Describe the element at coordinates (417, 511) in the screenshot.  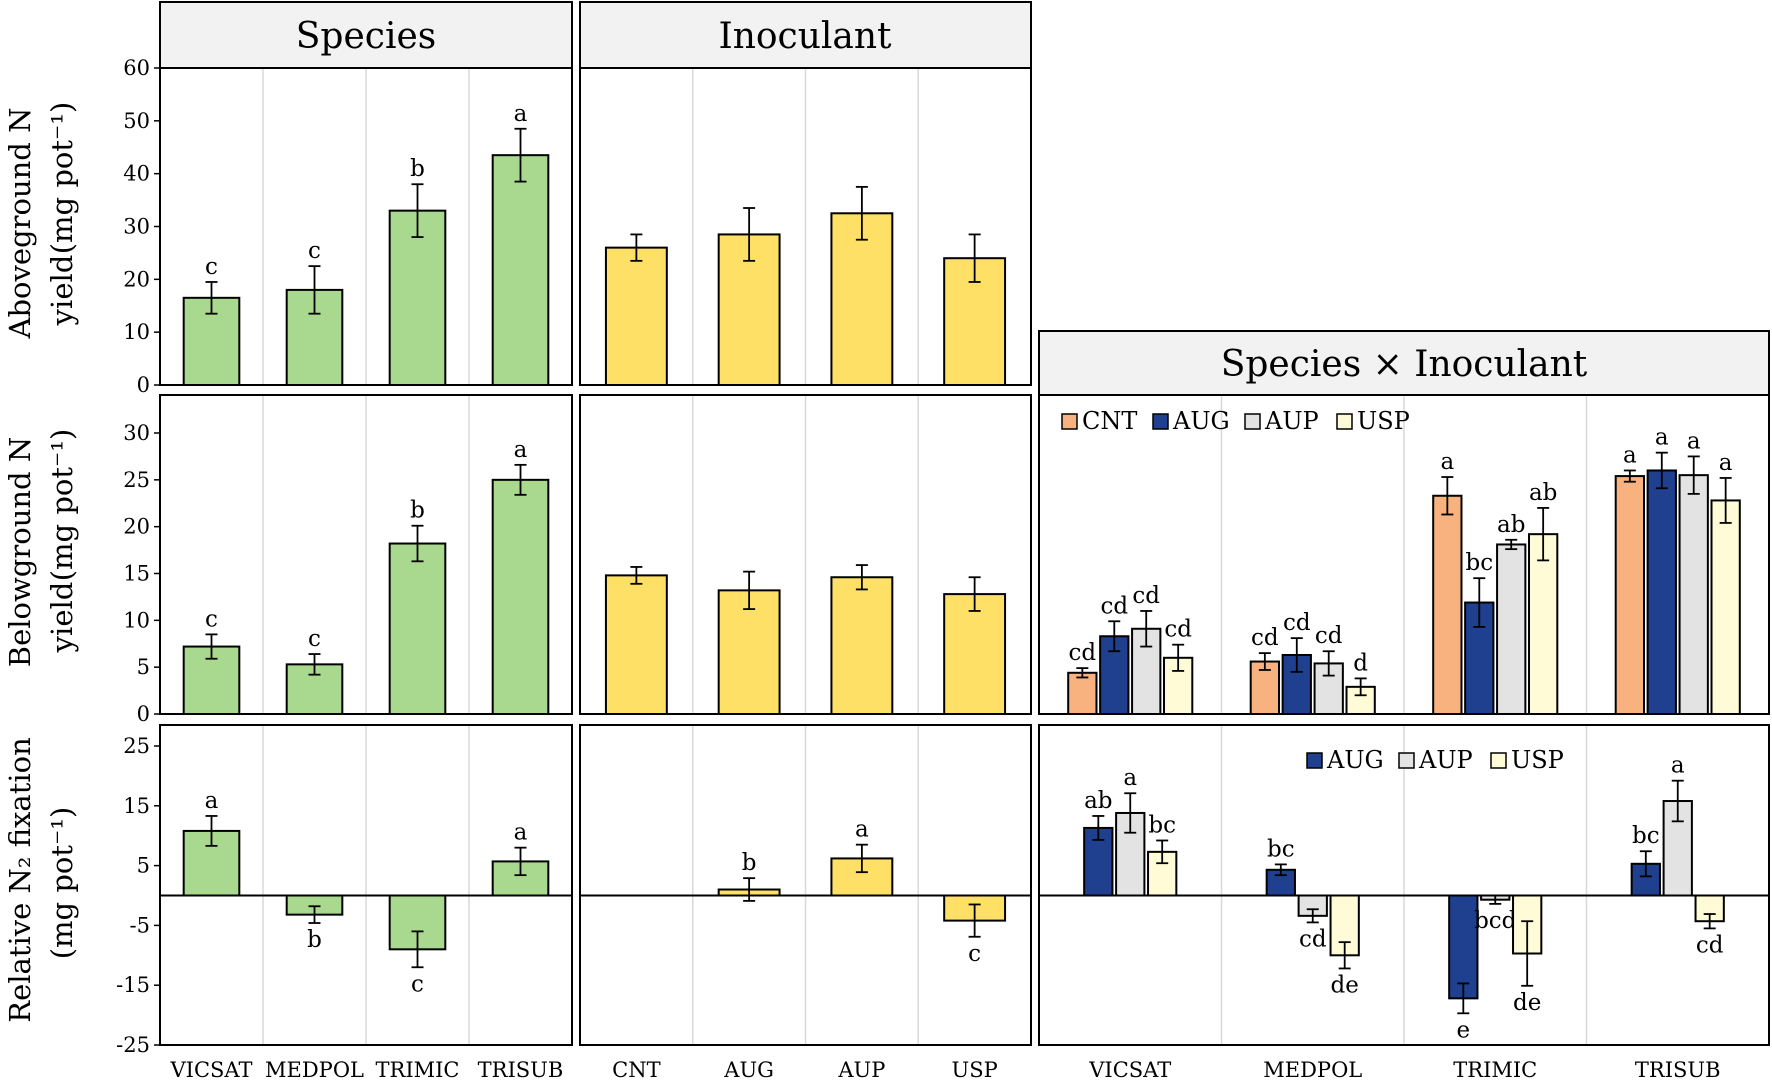
I see `significance-letter: b` at that location.